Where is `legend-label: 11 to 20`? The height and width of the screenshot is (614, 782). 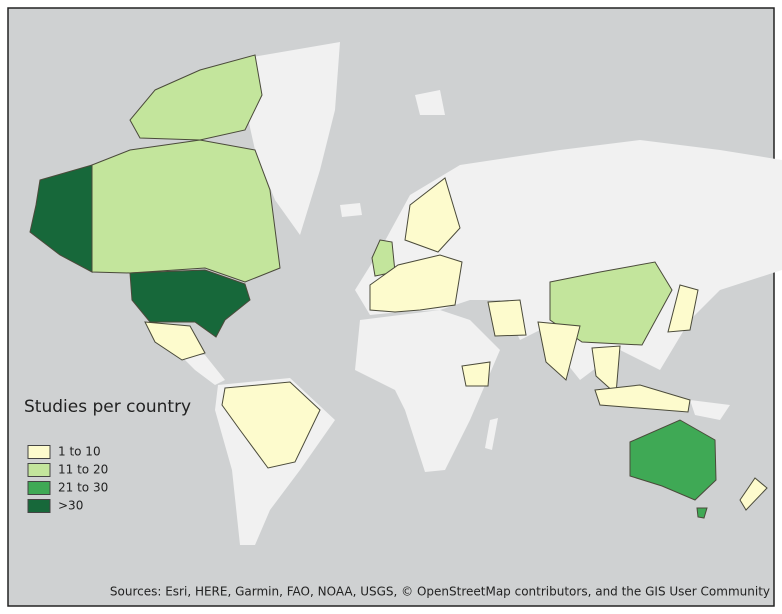
legend-label: 11 to 20 is located at coordinates (83, 470).